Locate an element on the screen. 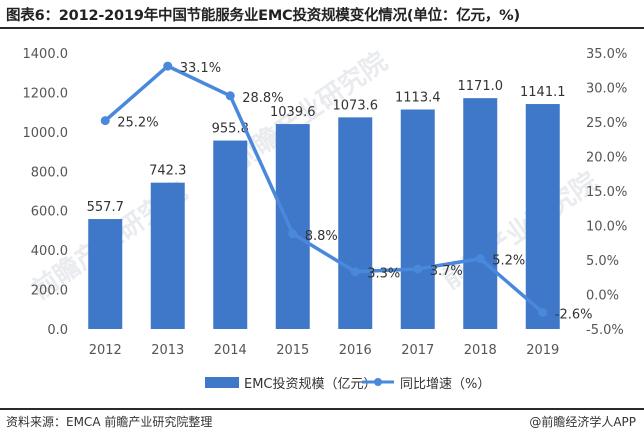 Image resolution: width=644 pixels, height=435 pixels. left-tick-label: 0.0 is located at coordinates (57, 330).